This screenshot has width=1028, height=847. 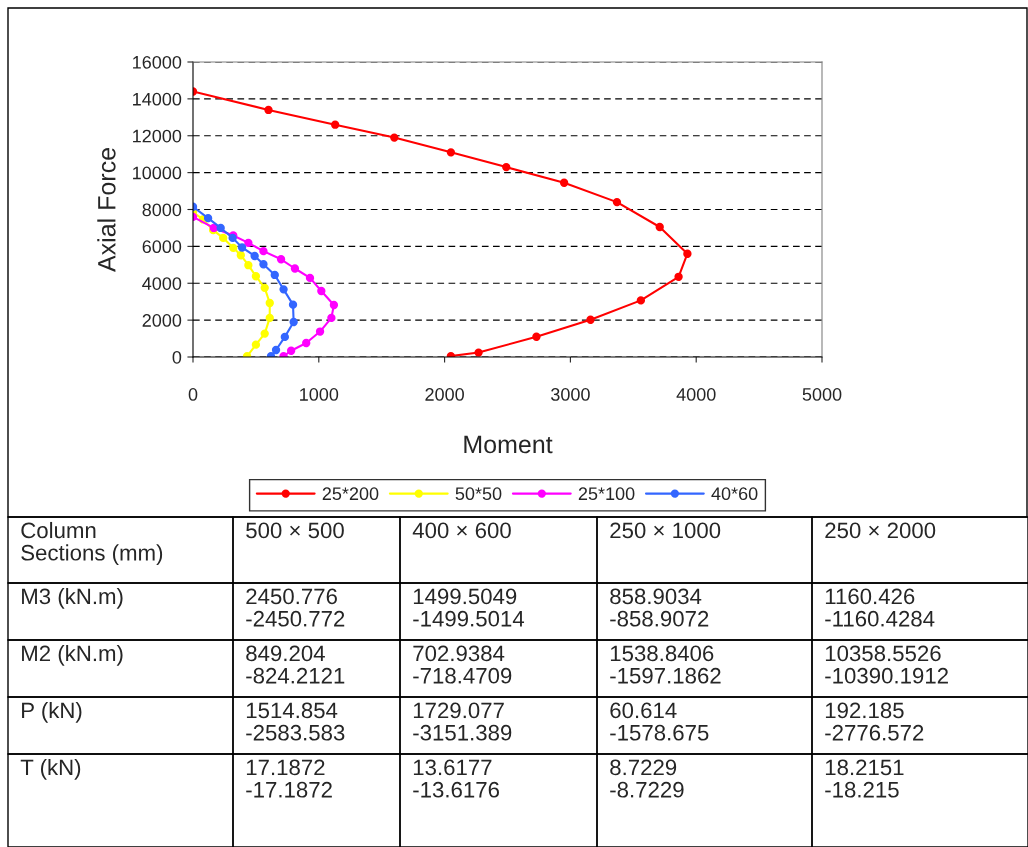 What do you see at coordinates (864, 778) in the screenshot?
I see `text: 18.2151 -18.215` at bounding box center [864, 778].